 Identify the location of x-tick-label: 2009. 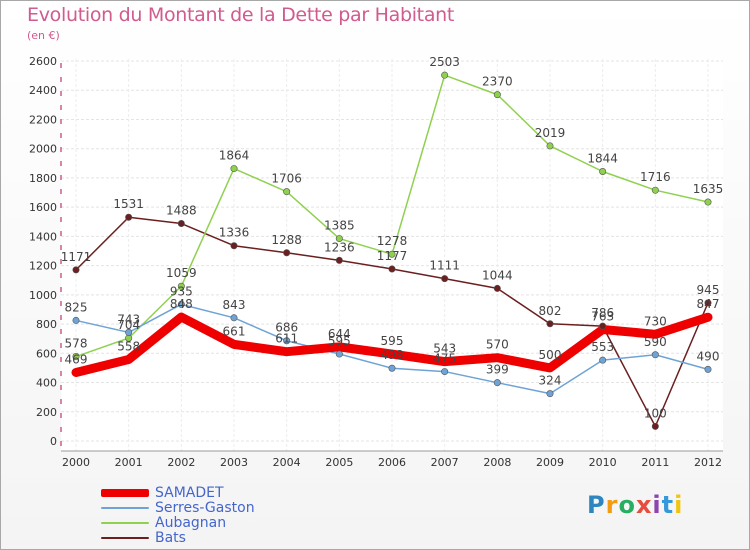
(550, 462).